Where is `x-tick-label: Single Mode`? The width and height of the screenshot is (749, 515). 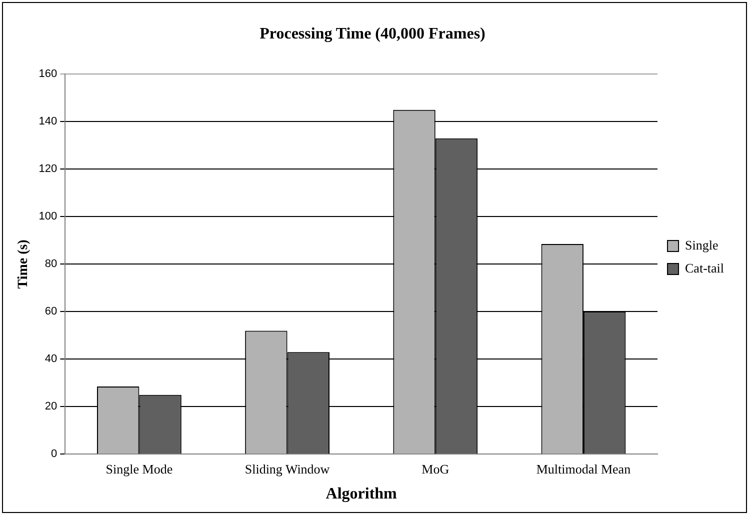
x-tick-label: Single Mode is located at coordinates (139, 468).